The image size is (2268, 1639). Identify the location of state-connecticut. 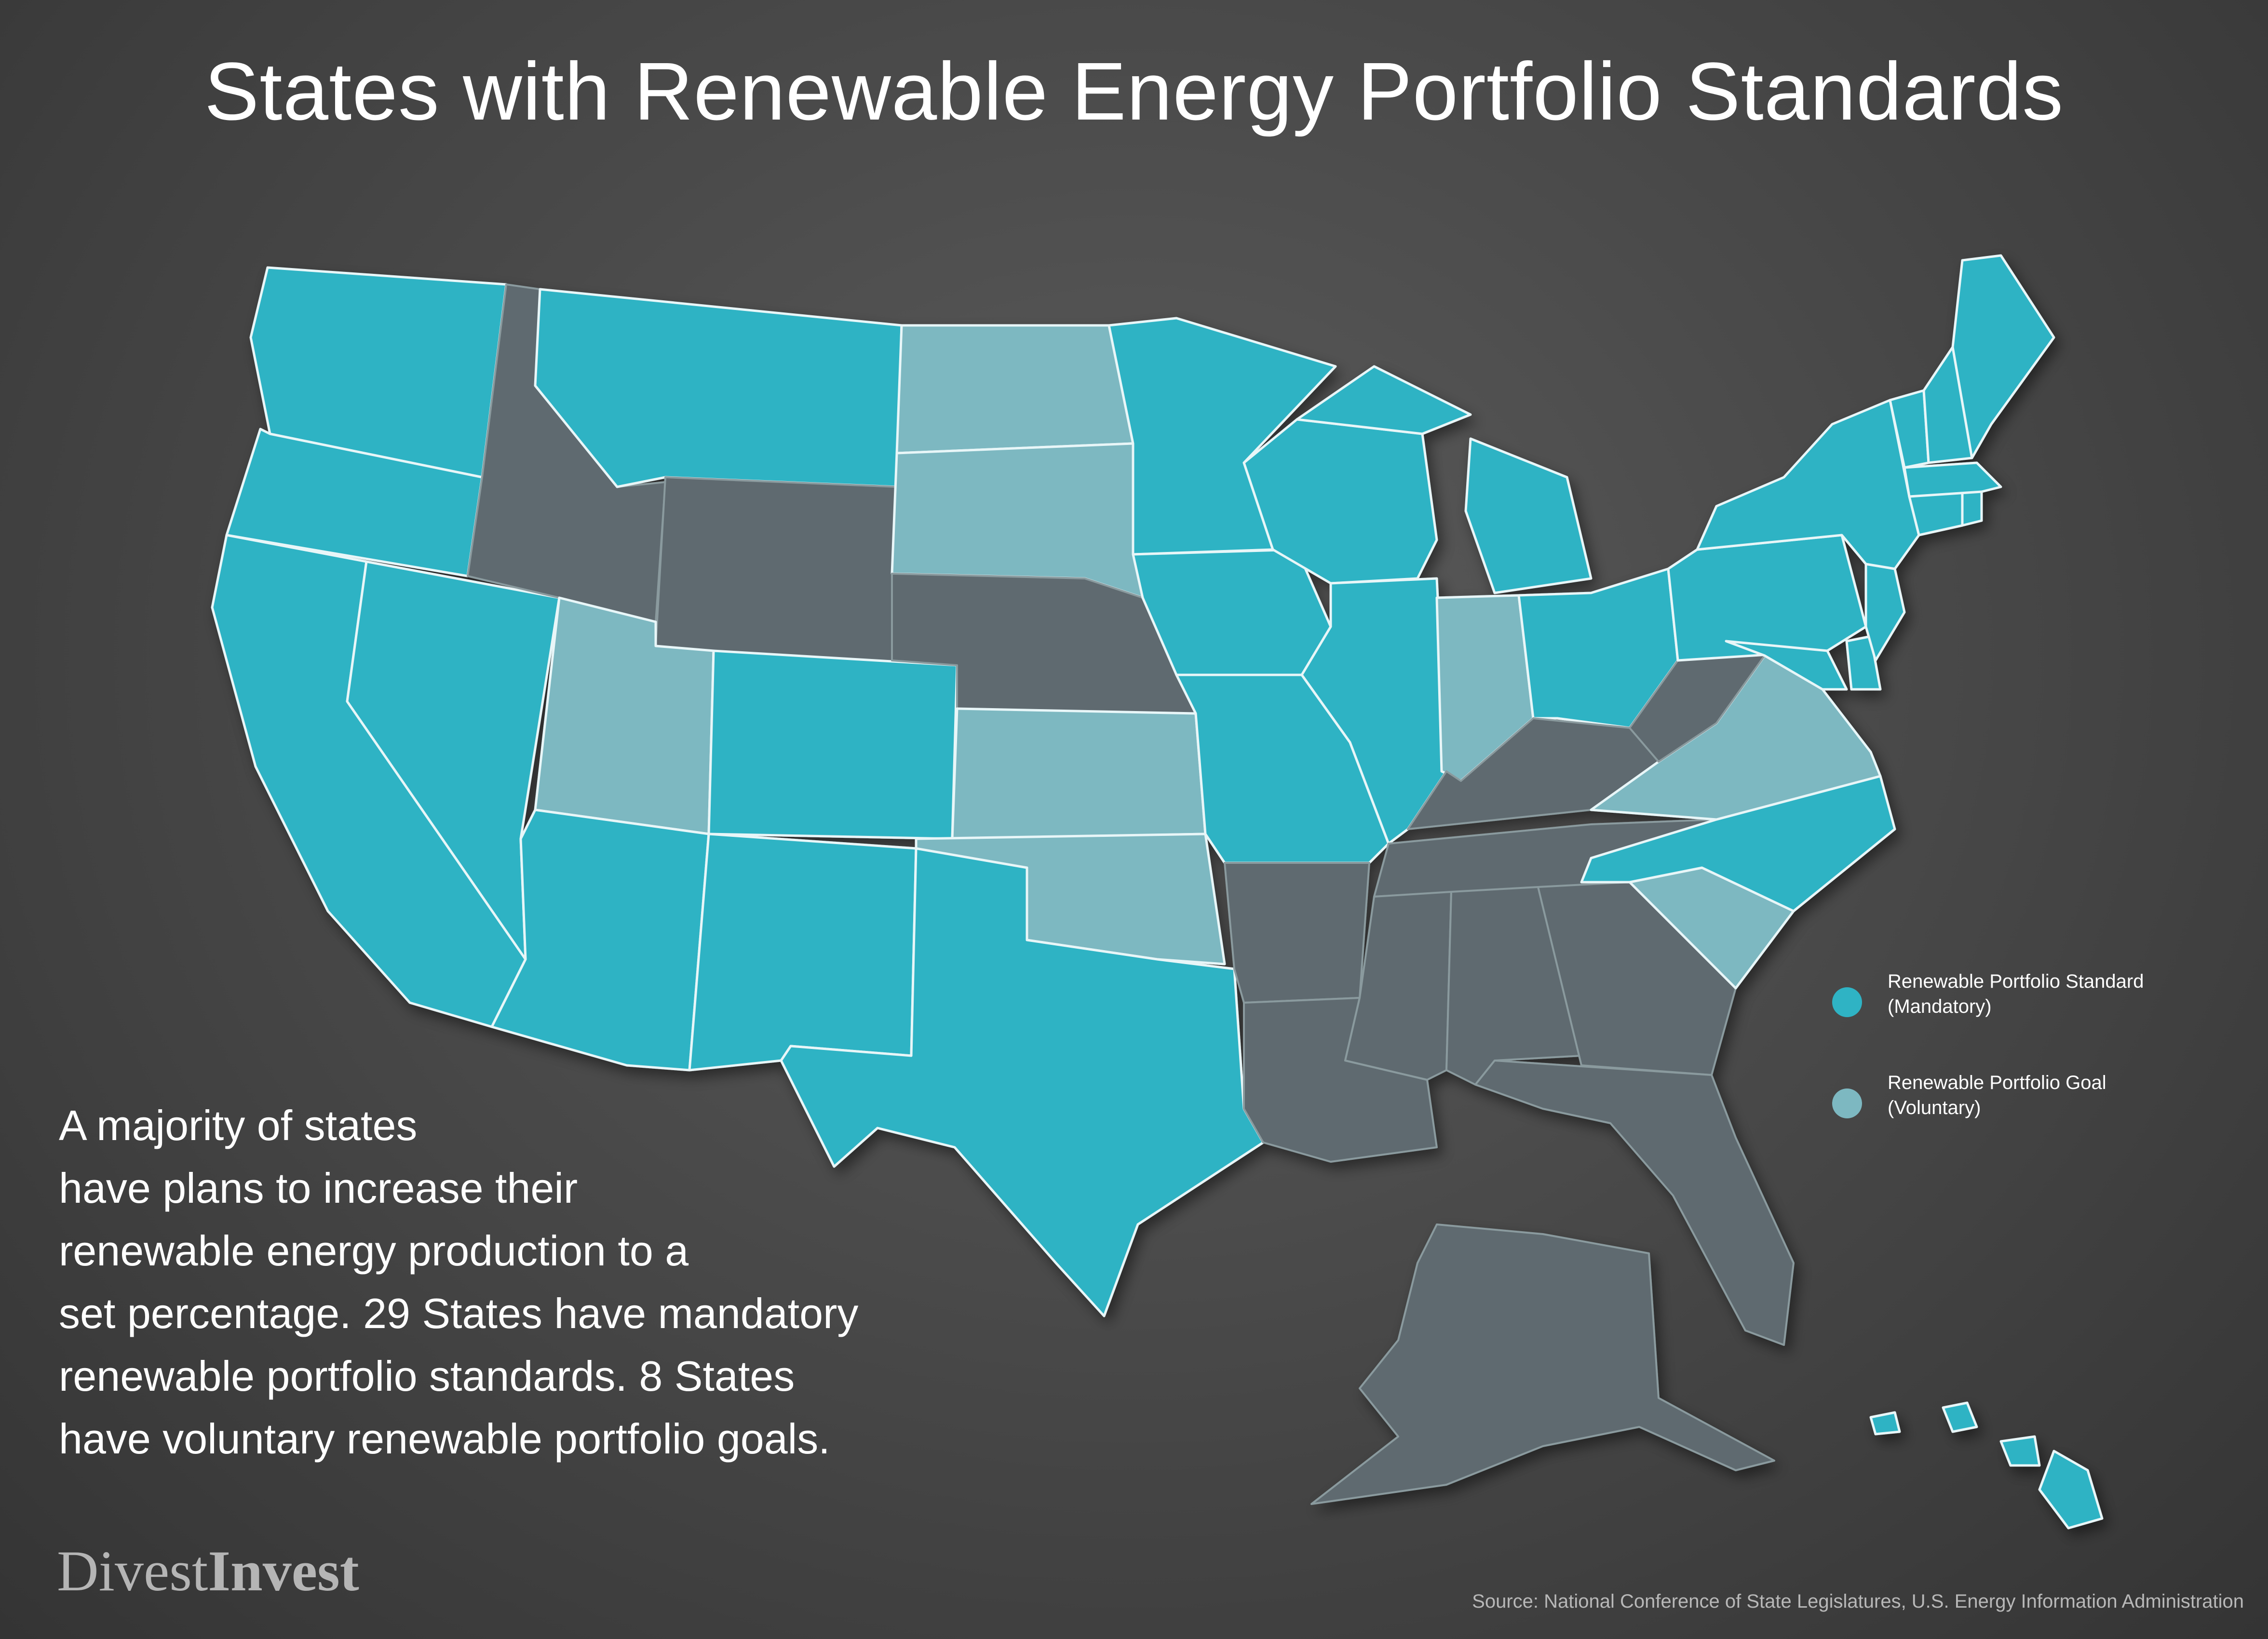
(1936, 513).